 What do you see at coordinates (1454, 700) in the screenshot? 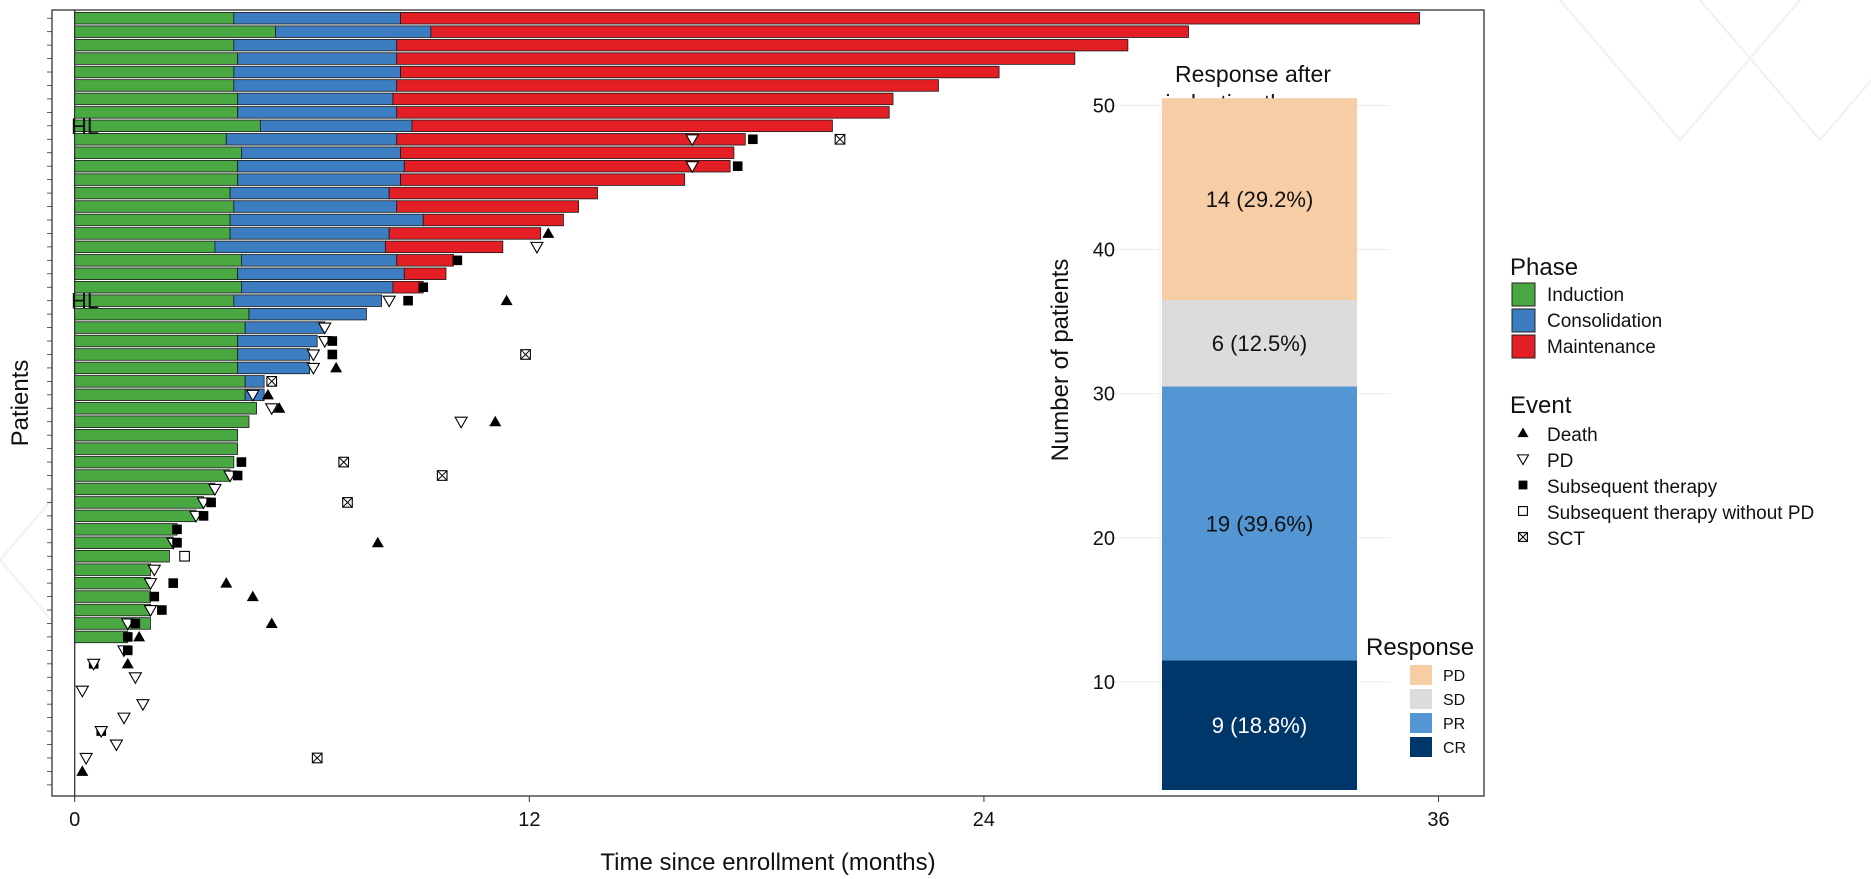
I see `response-legend-label: SD` at bounding box center [1454, 700].